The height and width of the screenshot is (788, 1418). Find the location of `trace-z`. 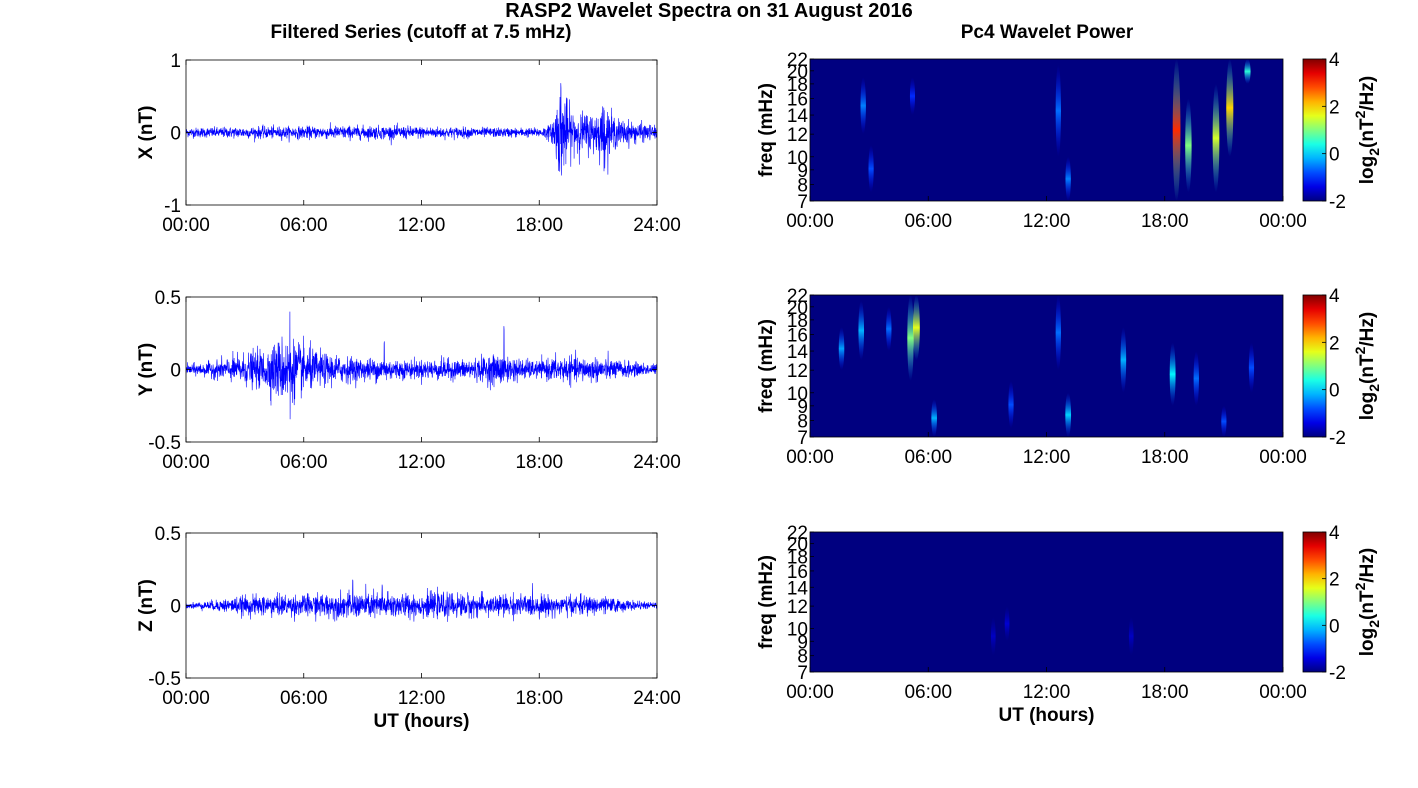

trace-z is located at coordinates (421, 600).